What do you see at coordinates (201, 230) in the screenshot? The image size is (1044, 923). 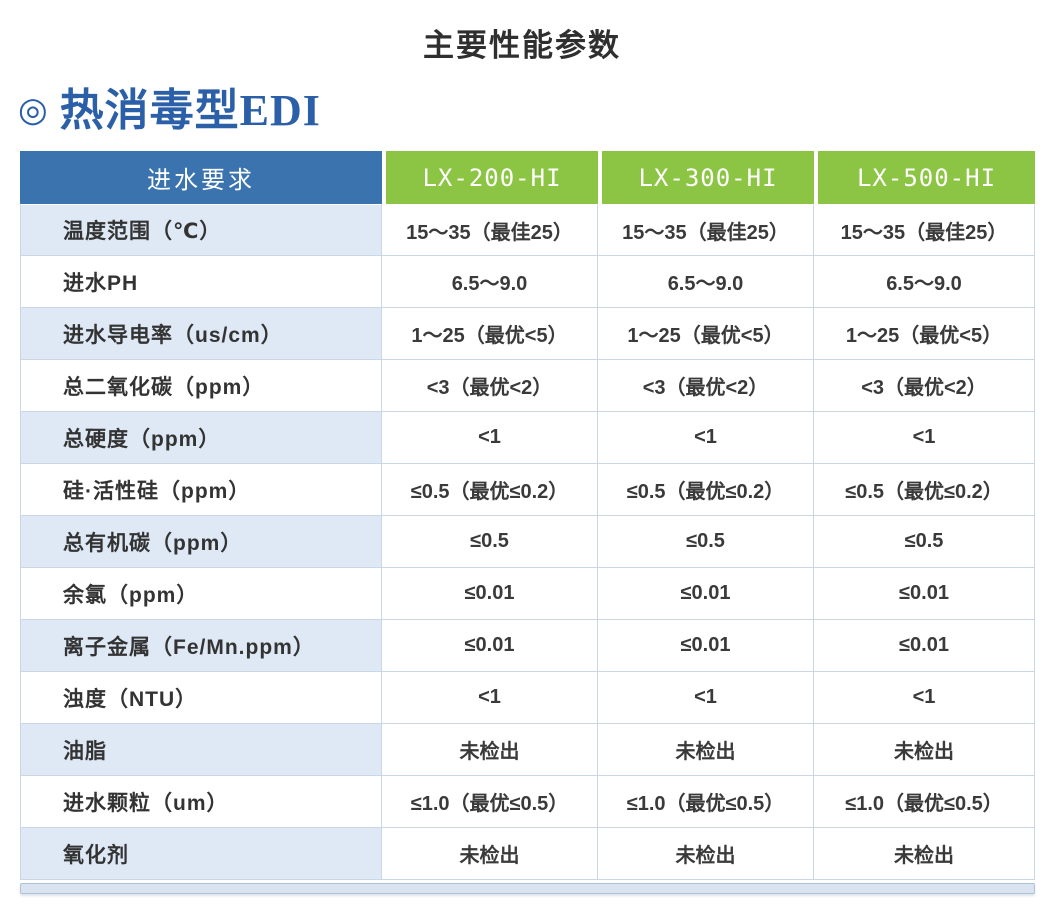 I see `row-label: 温度范围（℃）` at bounding box center [201, 230].